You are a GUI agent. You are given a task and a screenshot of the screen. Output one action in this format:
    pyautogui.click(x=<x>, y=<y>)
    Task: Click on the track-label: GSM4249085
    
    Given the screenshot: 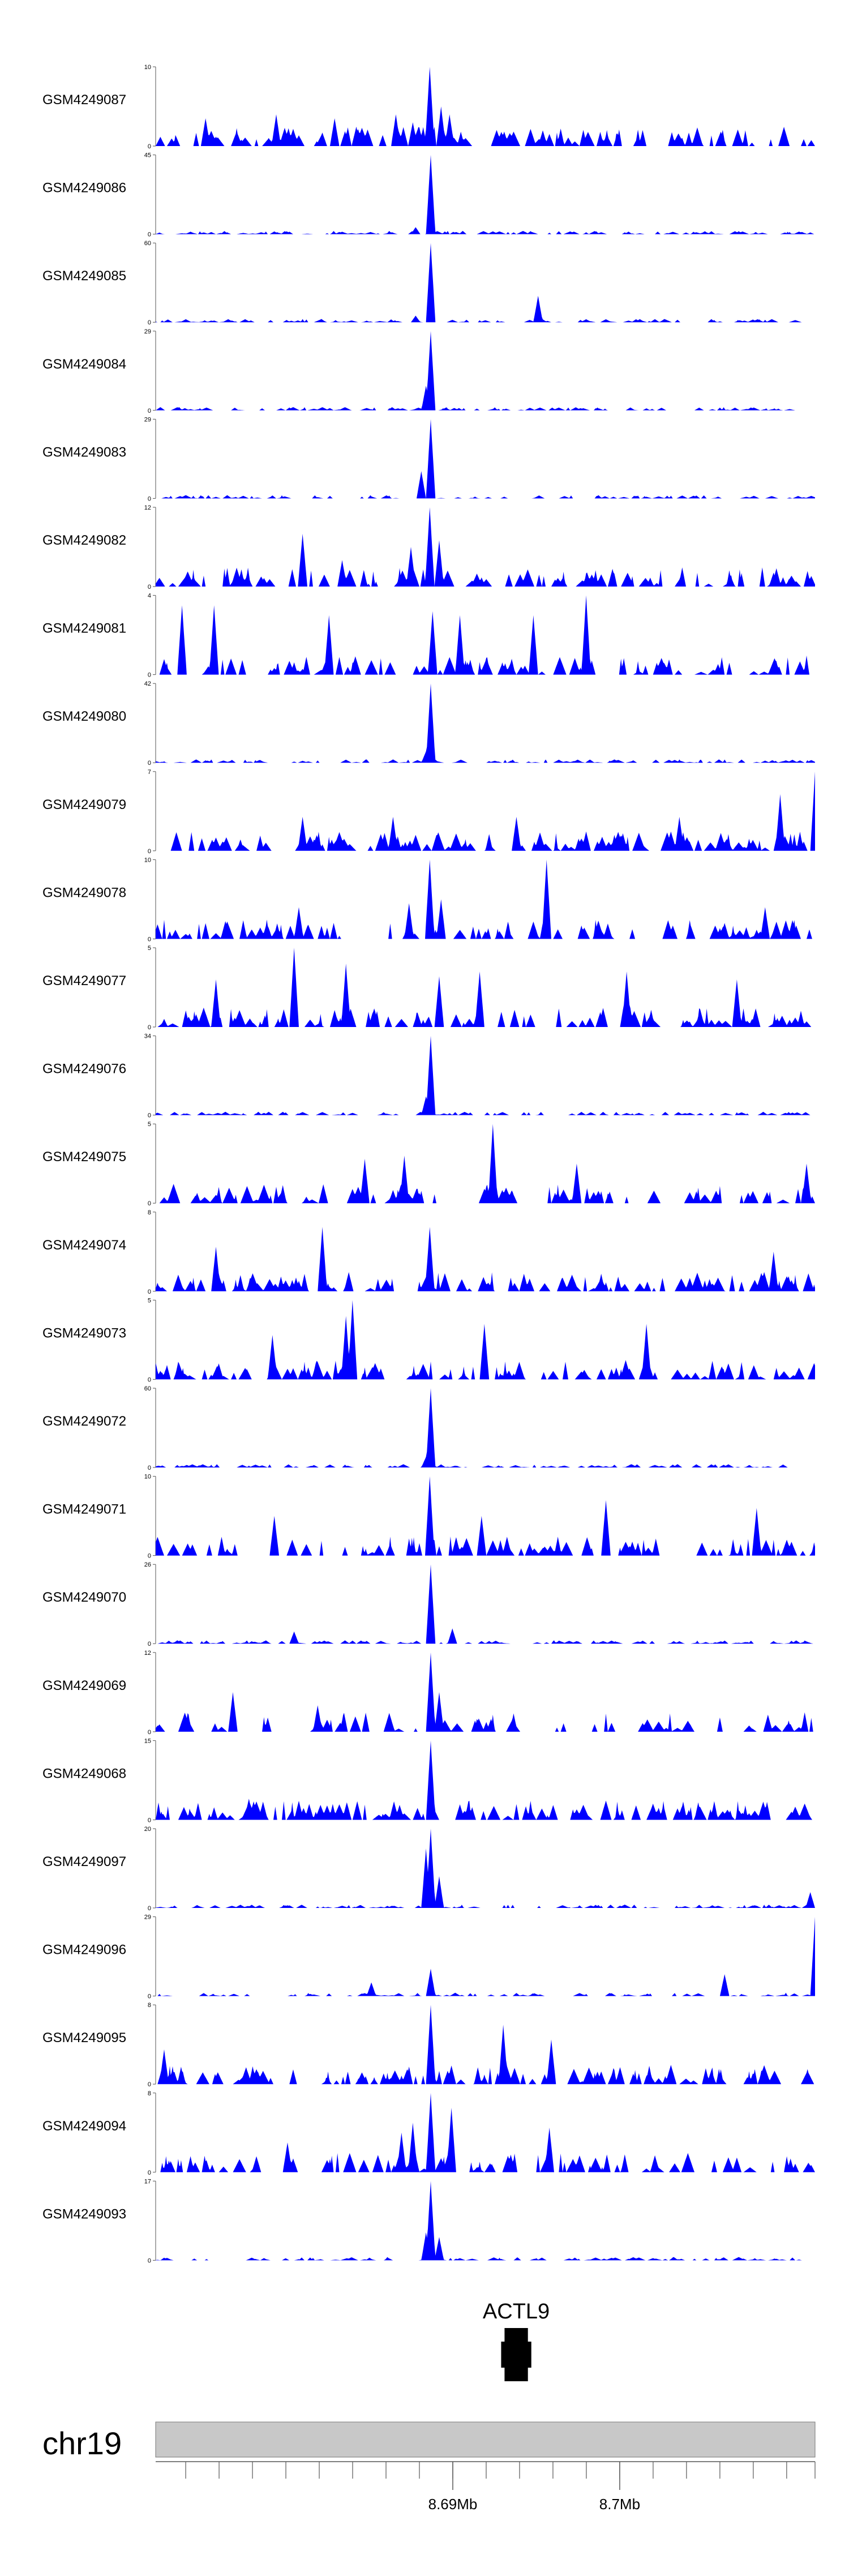 What is the action you would take?
    pyautogui.click(x=84, y=276)
    